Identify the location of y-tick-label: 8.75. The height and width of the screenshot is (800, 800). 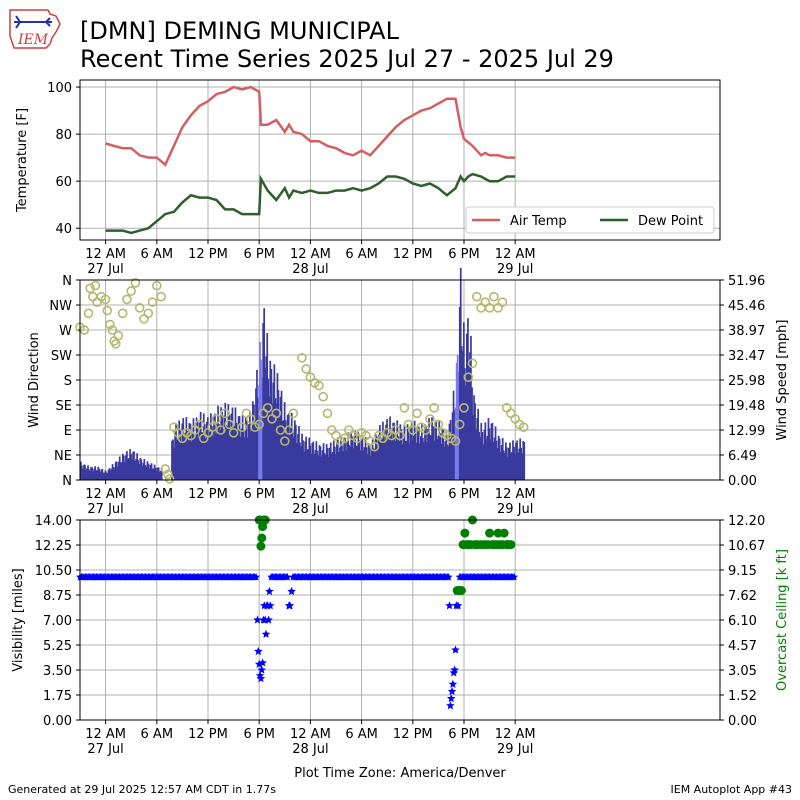
(57, 596).